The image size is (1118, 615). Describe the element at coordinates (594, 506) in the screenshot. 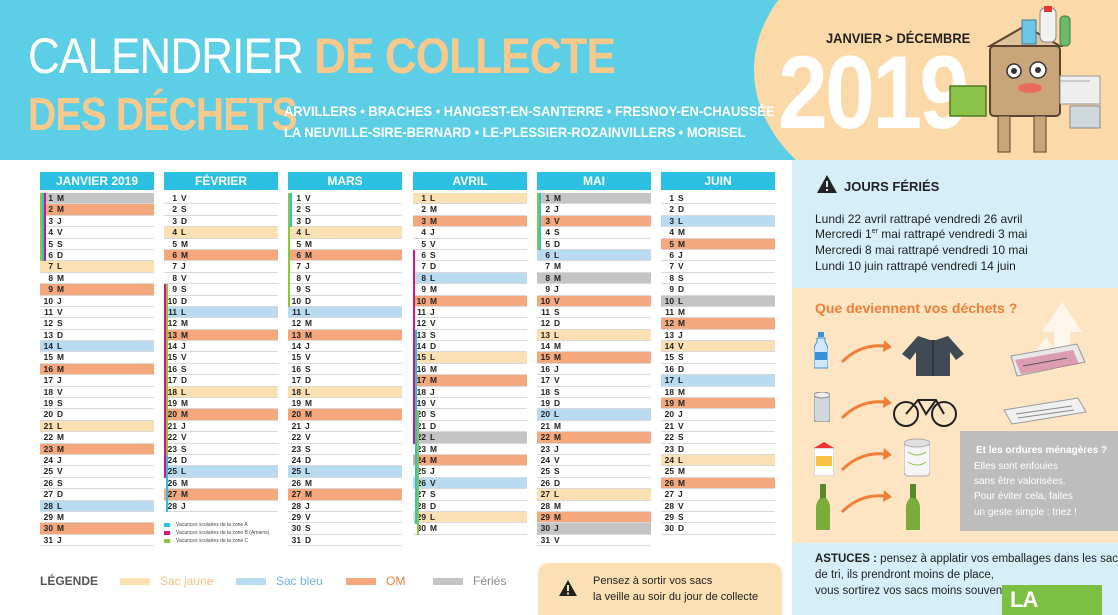

I see `day-row: 28 M` at that location.